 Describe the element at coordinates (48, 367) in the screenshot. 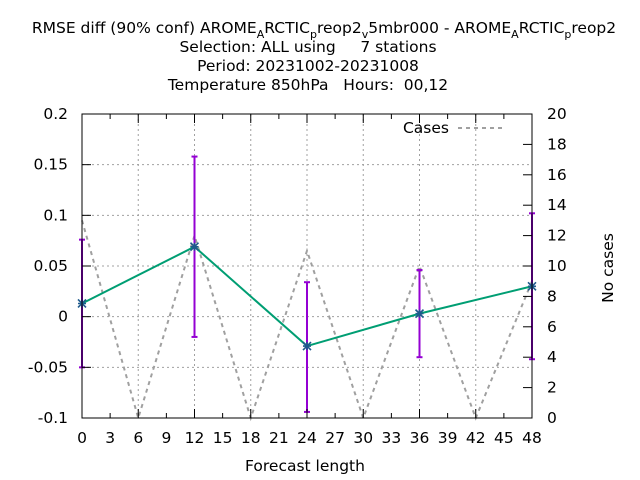

I see `y-tick-label: -0.05` at that location.